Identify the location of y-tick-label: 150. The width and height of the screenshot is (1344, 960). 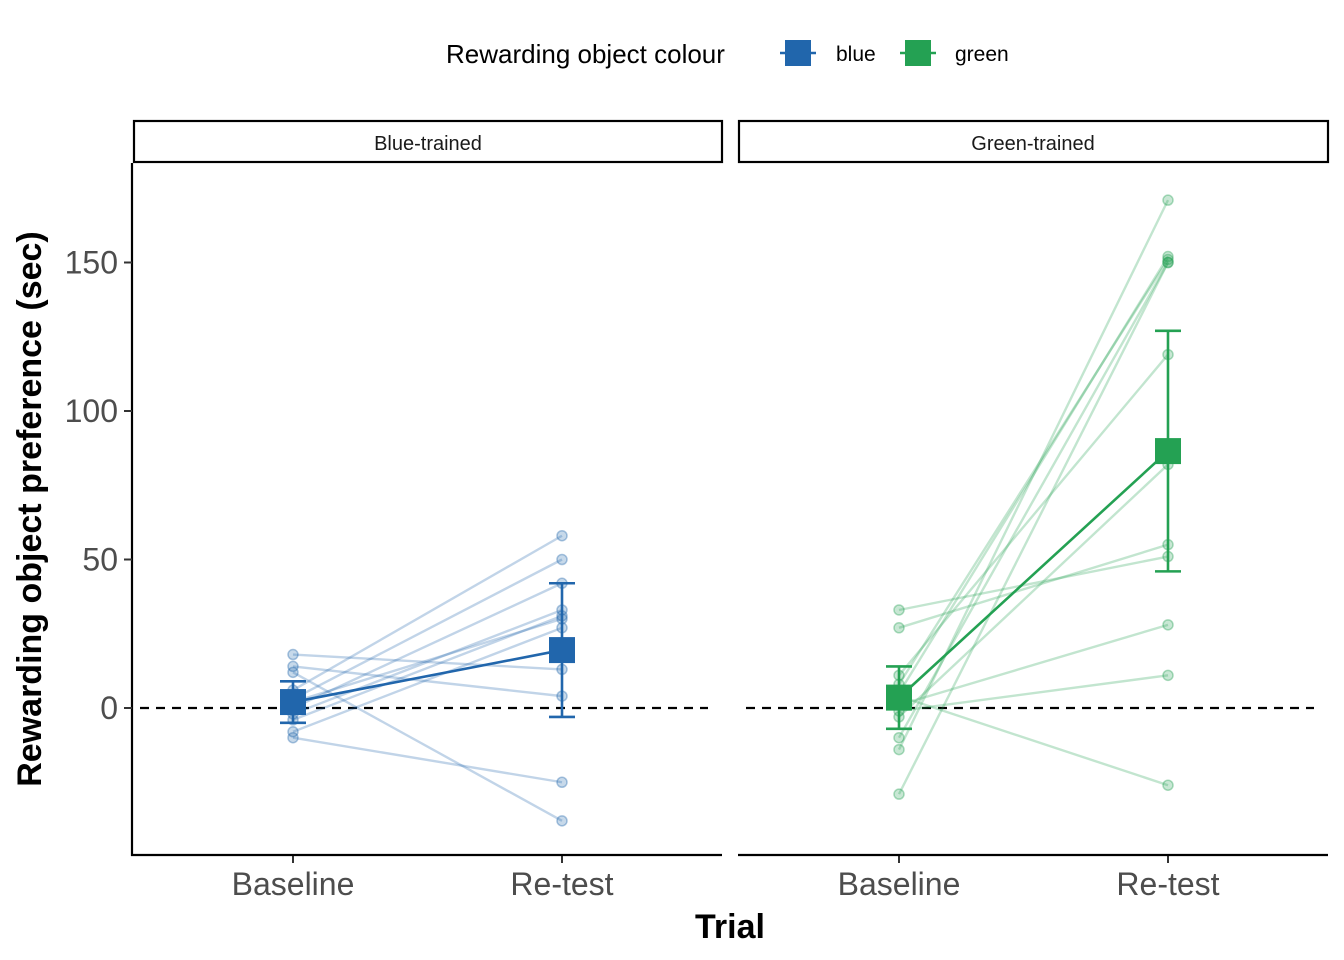
(91, 263).